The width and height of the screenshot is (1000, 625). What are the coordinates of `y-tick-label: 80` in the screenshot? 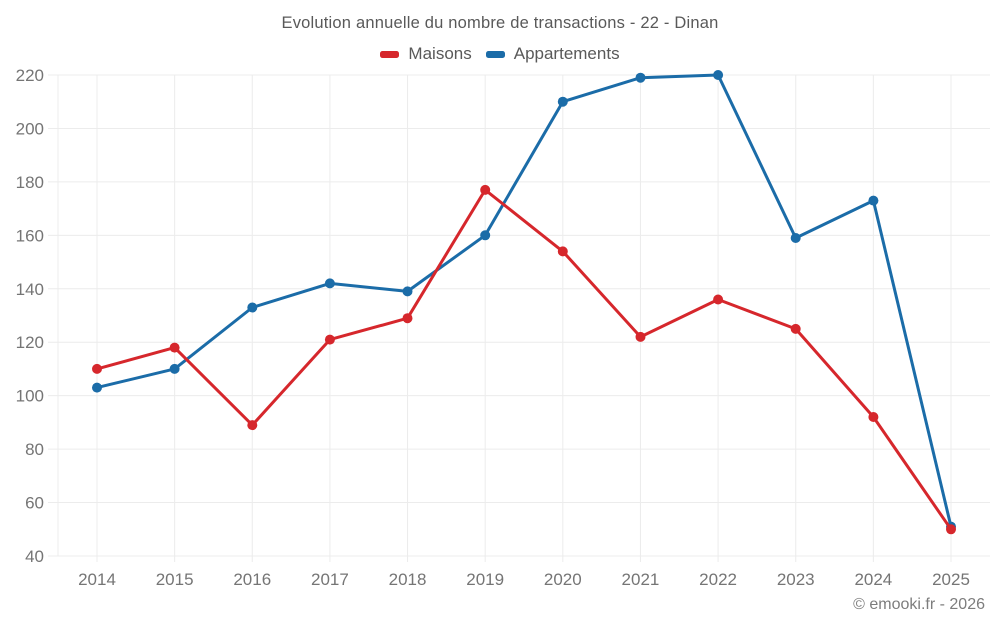 It's located at (34, 449).